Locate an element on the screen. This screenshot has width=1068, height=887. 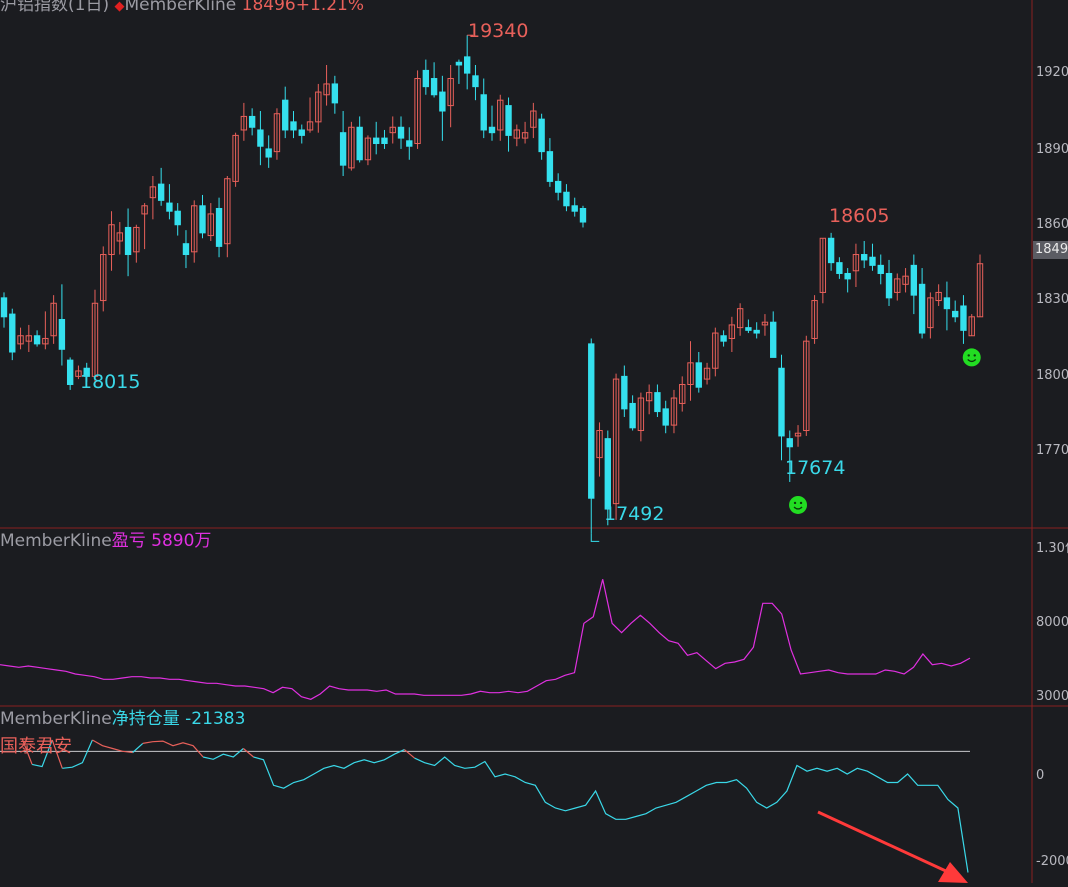
annotation-leader is located at coordinates (595, 537).